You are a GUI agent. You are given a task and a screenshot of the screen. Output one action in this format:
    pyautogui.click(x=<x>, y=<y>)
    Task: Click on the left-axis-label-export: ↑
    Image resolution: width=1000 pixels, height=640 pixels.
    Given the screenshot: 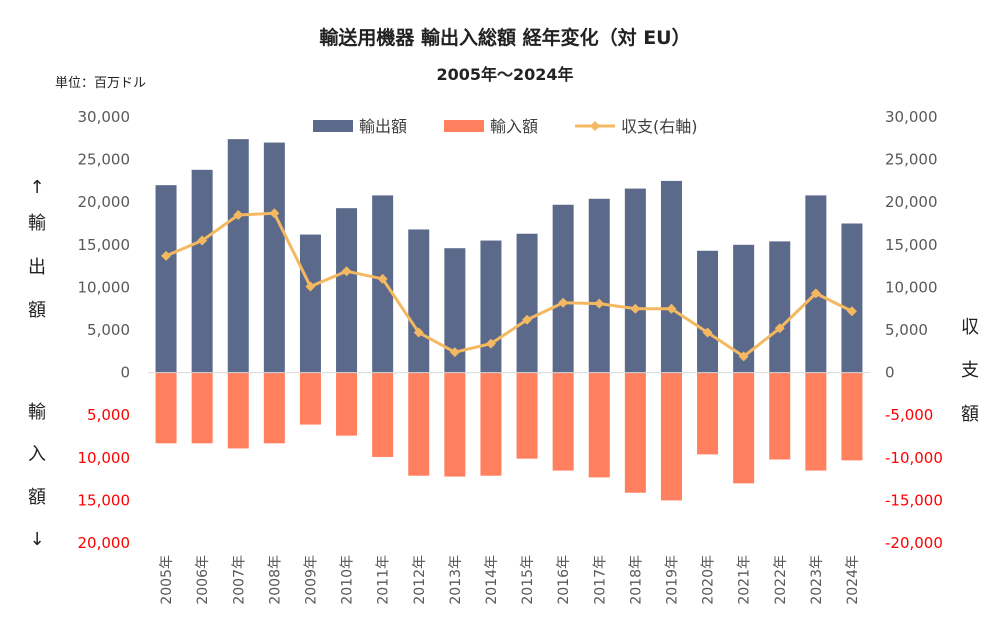 What is the action you would take?
    pyautogui.click(x=36, y=187)
    